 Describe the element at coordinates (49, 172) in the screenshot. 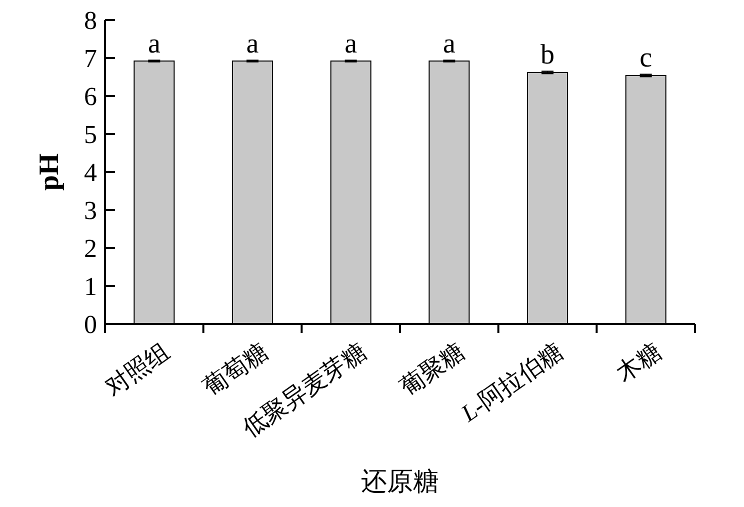

I see `y-axis-title: pH` at that location.